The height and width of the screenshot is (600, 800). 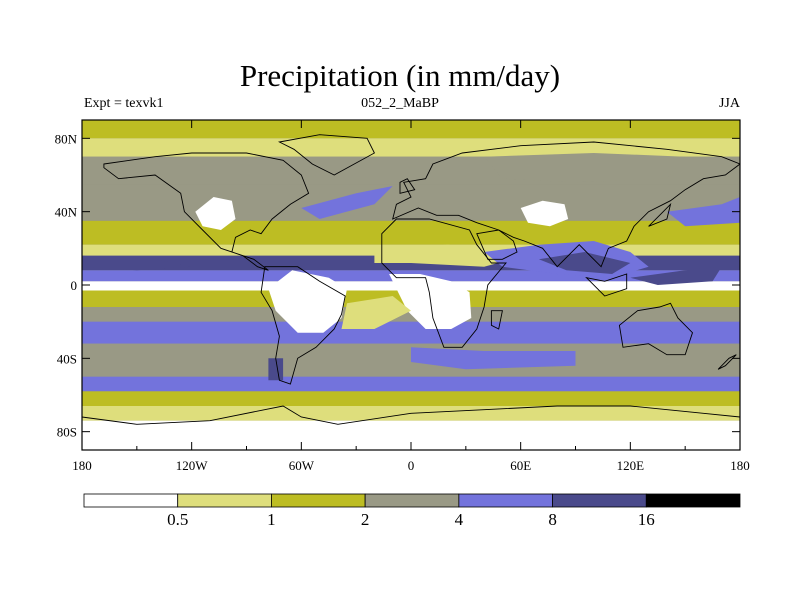 I want to click on y-tick-label-4: 80S, so click(x=67, y=432).